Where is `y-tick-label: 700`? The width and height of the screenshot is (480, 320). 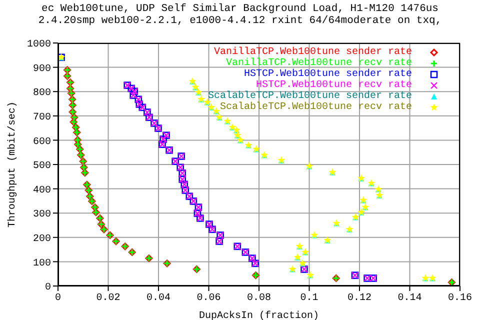
y-tick-label: 700 is located at coordinates (41, 118).